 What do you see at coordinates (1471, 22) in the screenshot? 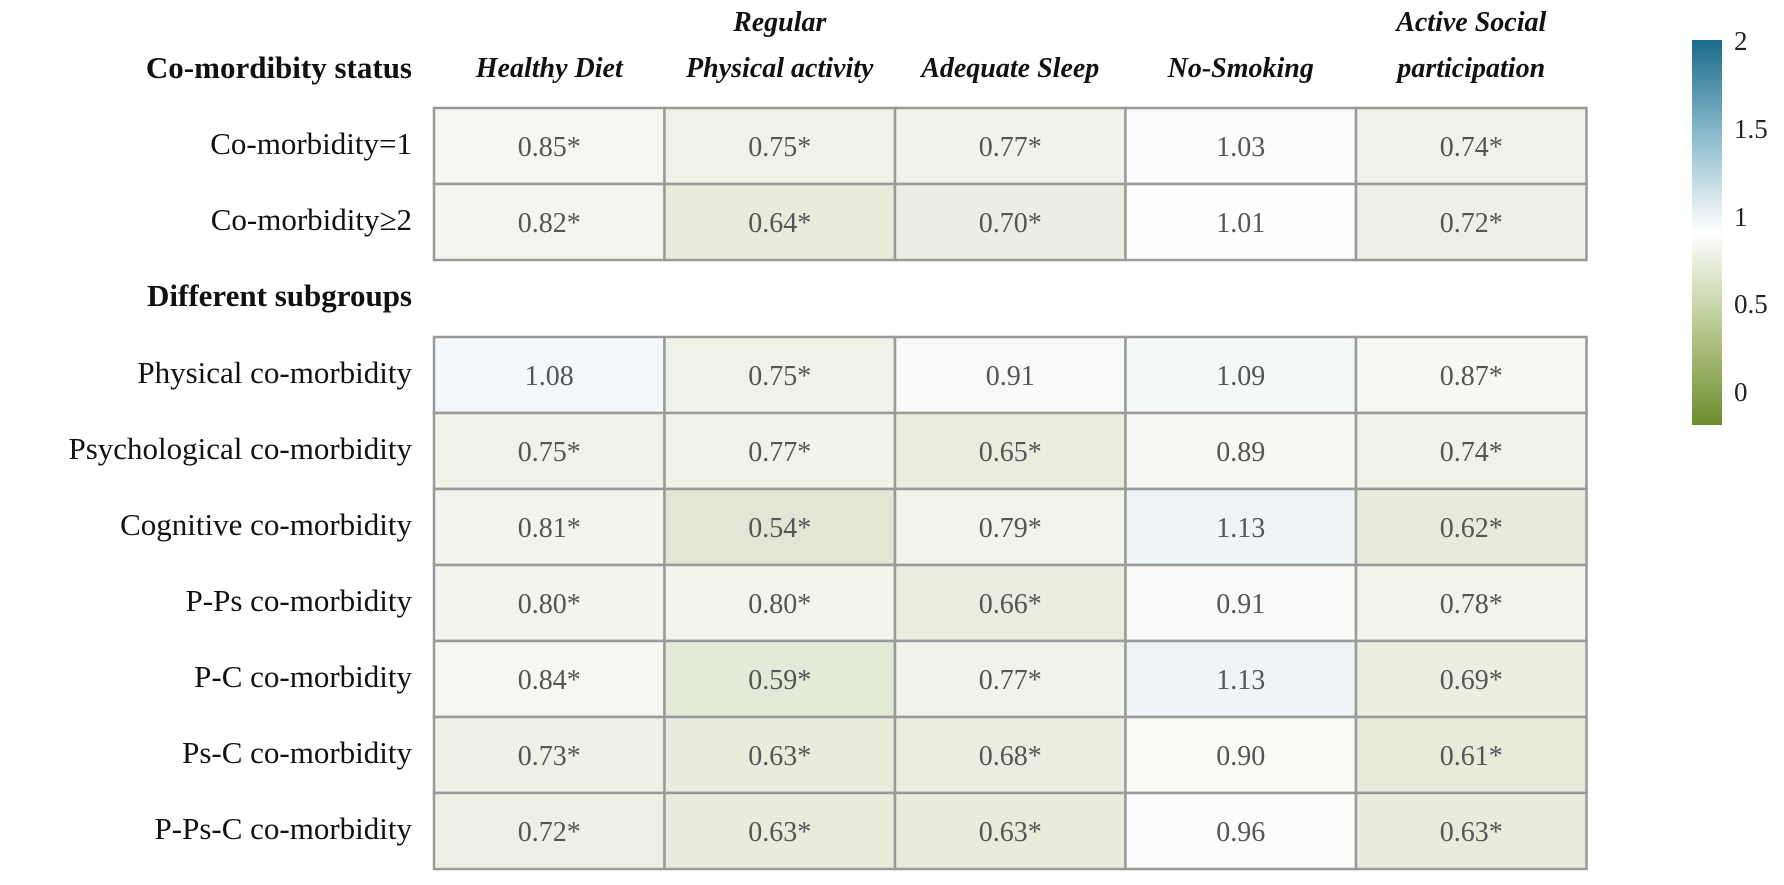
I see `column-header-line: Active Social` at bounding box center [1471, 22].